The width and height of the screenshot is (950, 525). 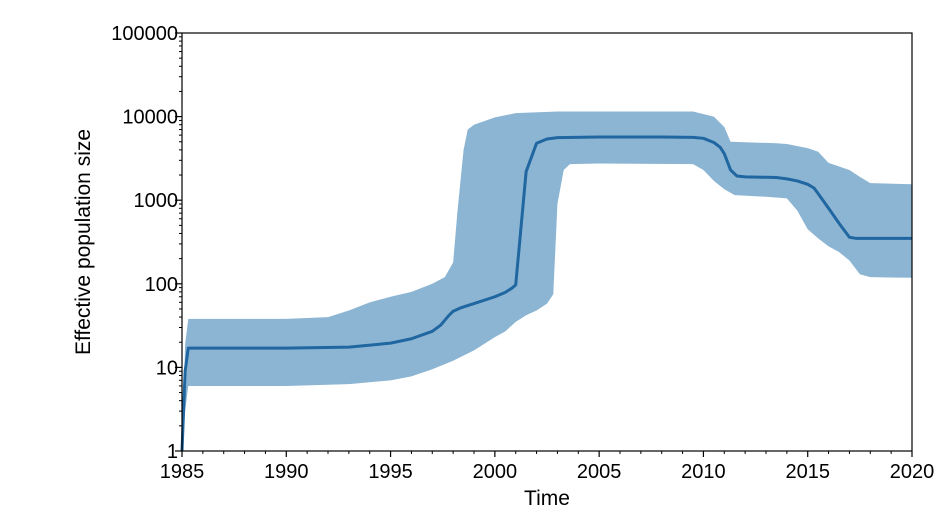 What do you see at coordinates (547, 467) in the screenshot?
I see `x-axis: 1985 1990 1995 2000 2005 2010 2015 2020` at bounding box center [547, 467].